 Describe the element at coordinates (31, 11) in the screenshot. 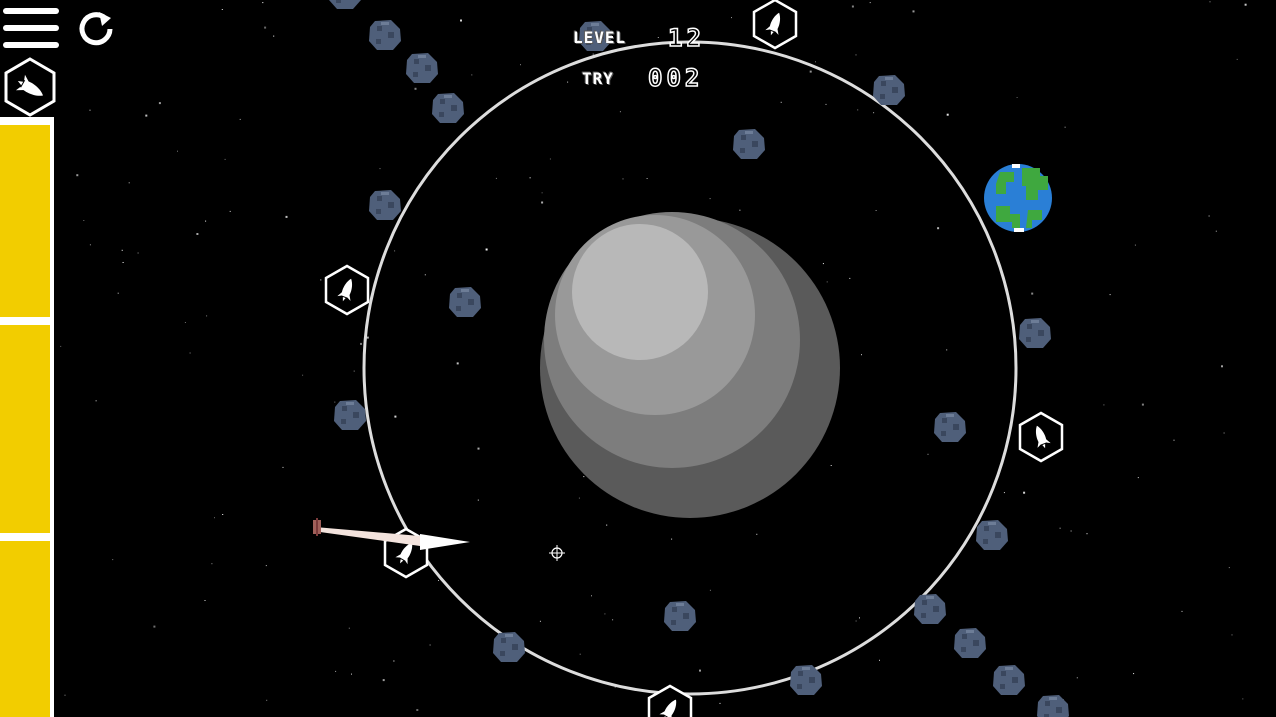

I see `hamburger-menu-icon` at that location.